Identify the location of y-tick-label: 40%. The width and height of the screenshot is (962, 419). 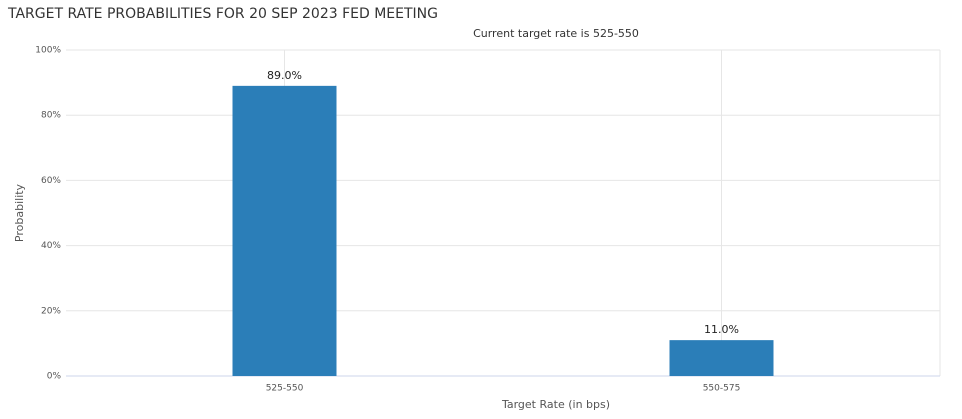
(51, 246).